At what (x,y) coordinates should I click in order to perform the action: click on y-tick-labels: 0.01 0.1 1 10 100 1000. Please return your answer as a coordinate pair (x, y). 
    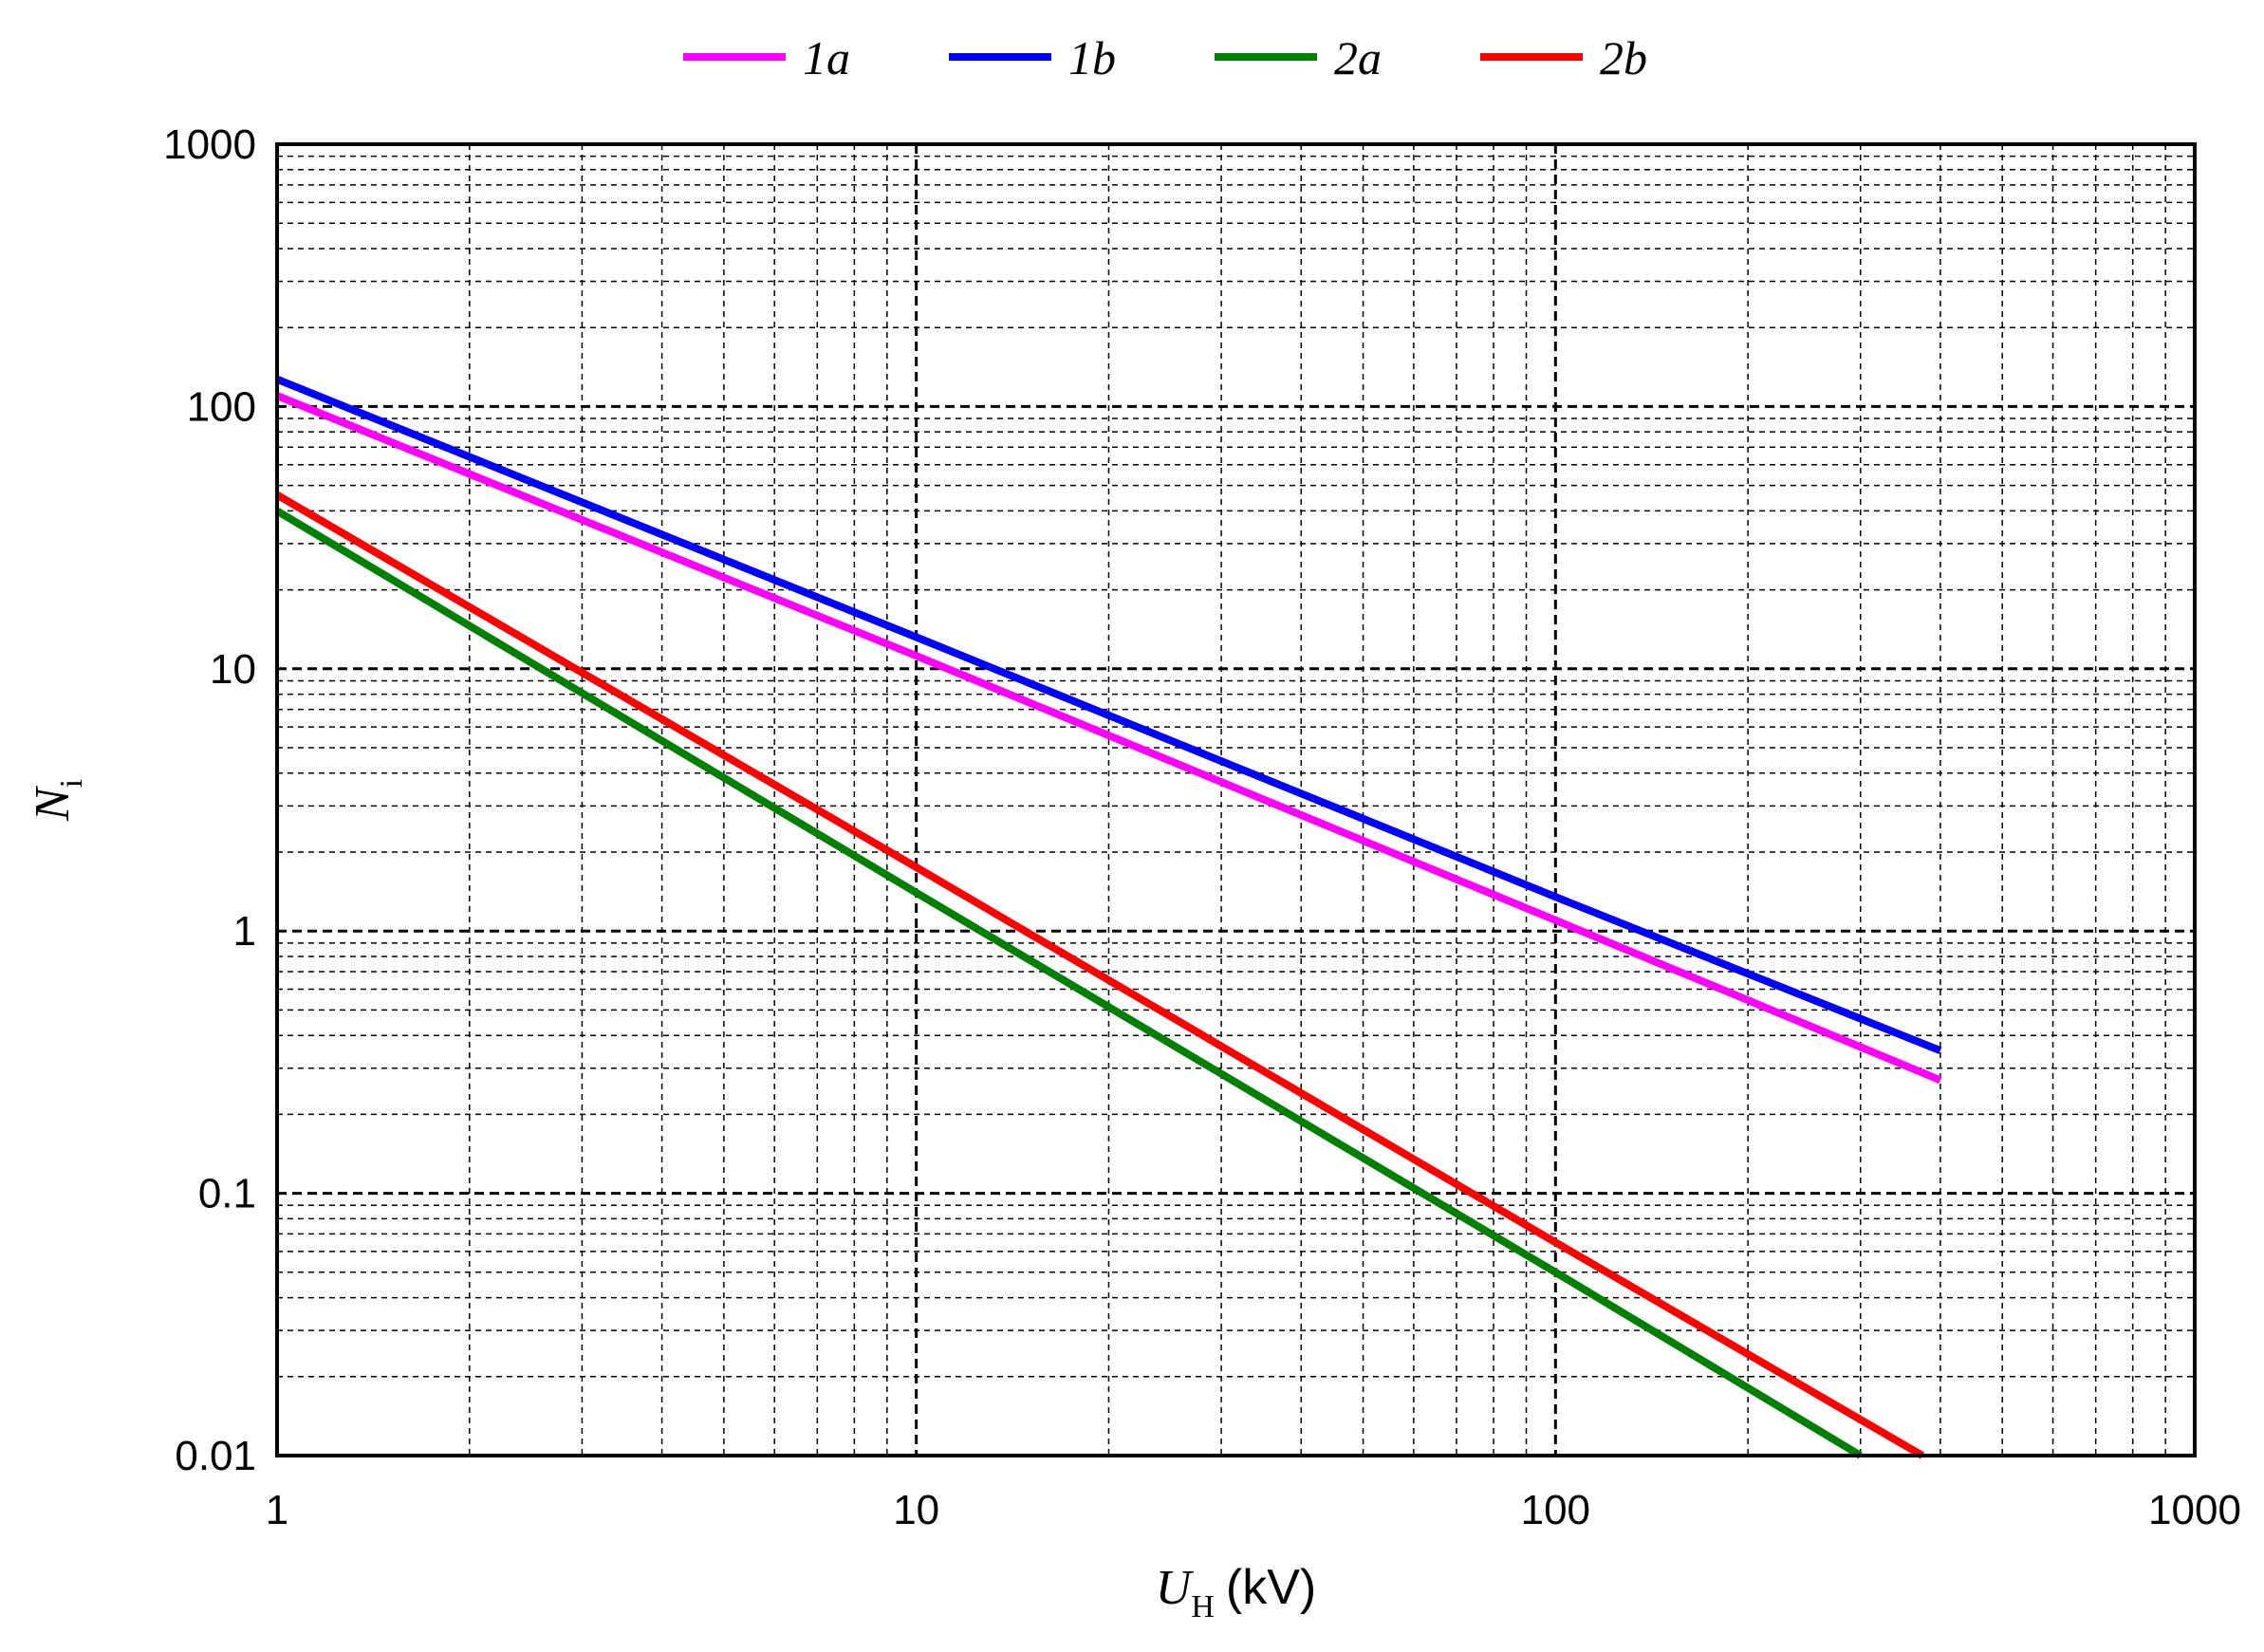
    Looking at the image, I should click on (209, 800).